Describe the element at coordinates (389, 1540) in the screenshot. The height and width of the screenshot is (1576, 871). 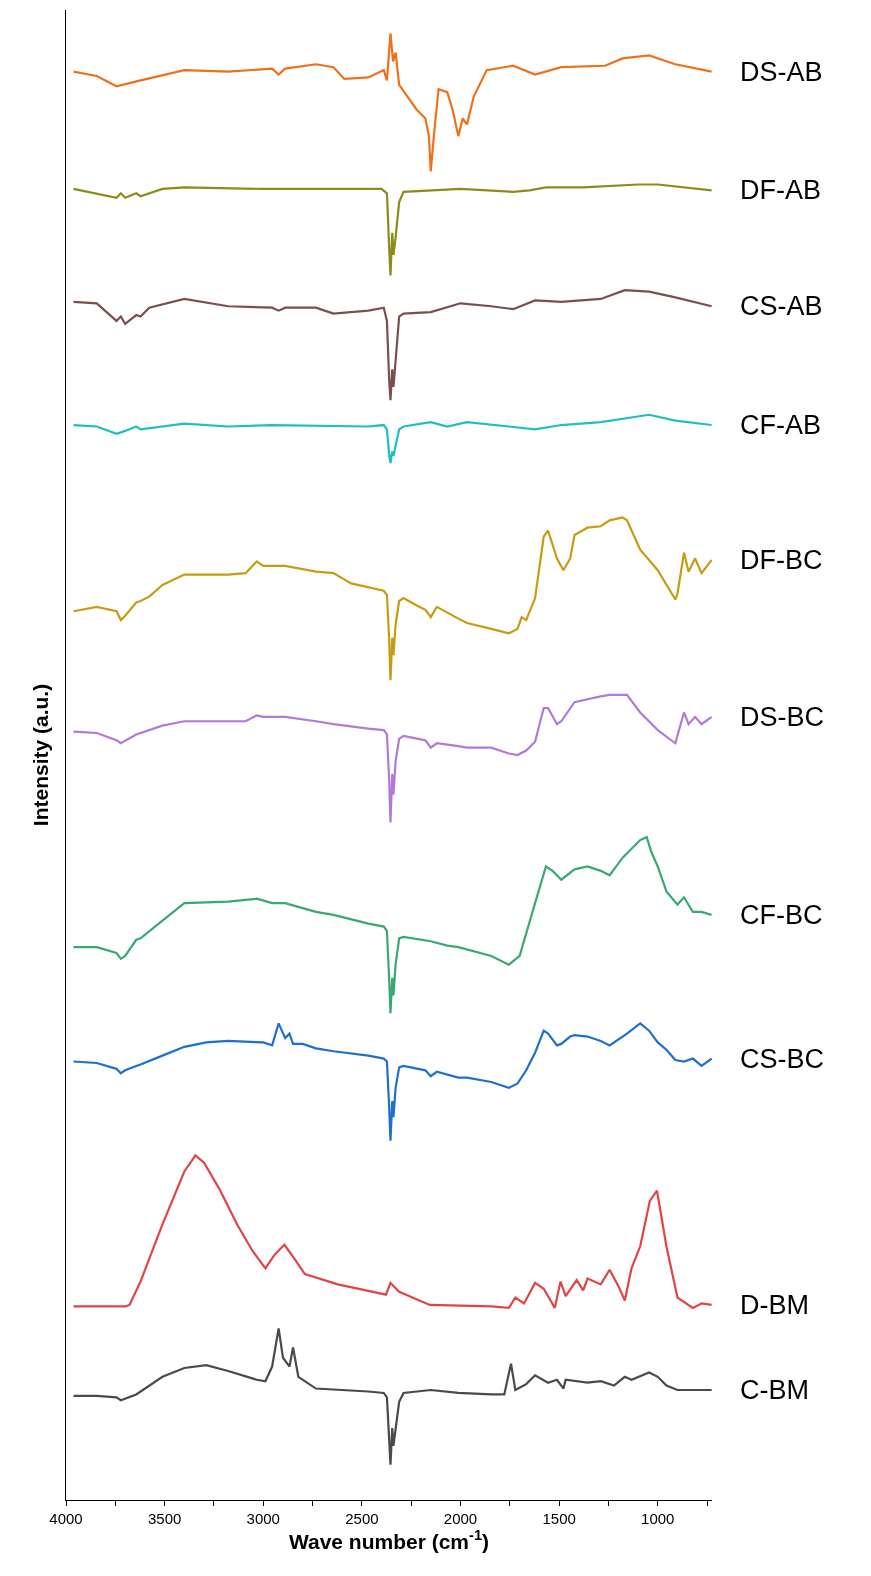
I see `x-axis-title: Wave number (cm$^{-1}$)` at that location.